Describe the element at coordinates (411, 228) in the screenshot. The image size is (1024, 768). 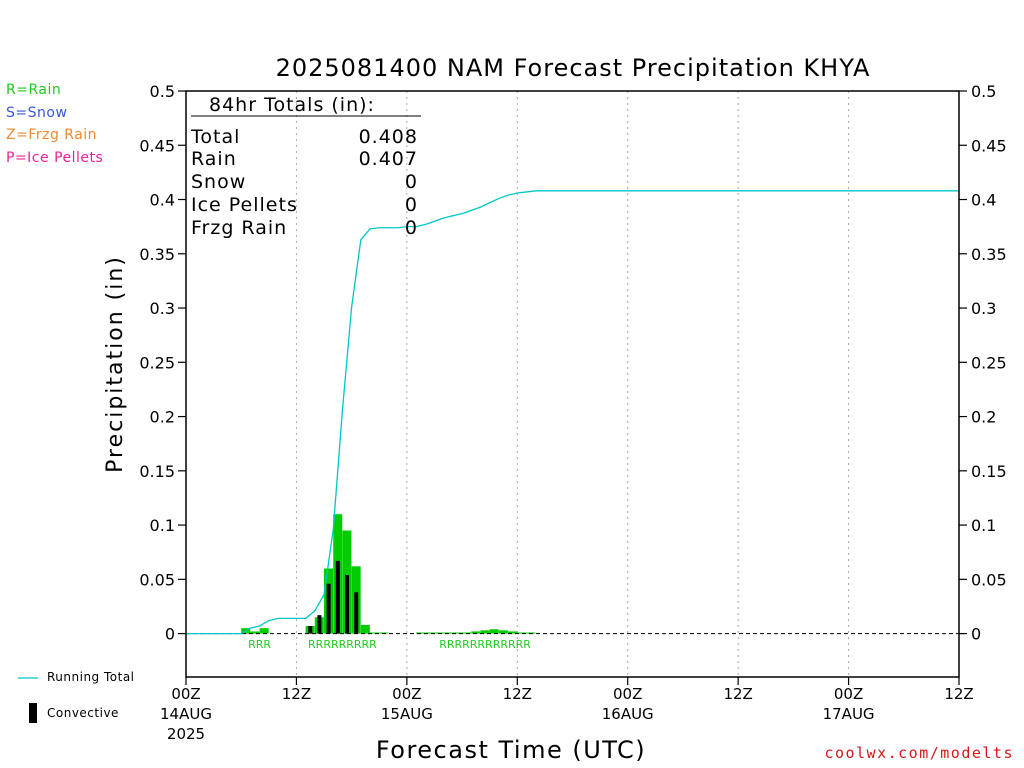
I see `totals-value-frzg-rain: 0` at that location.